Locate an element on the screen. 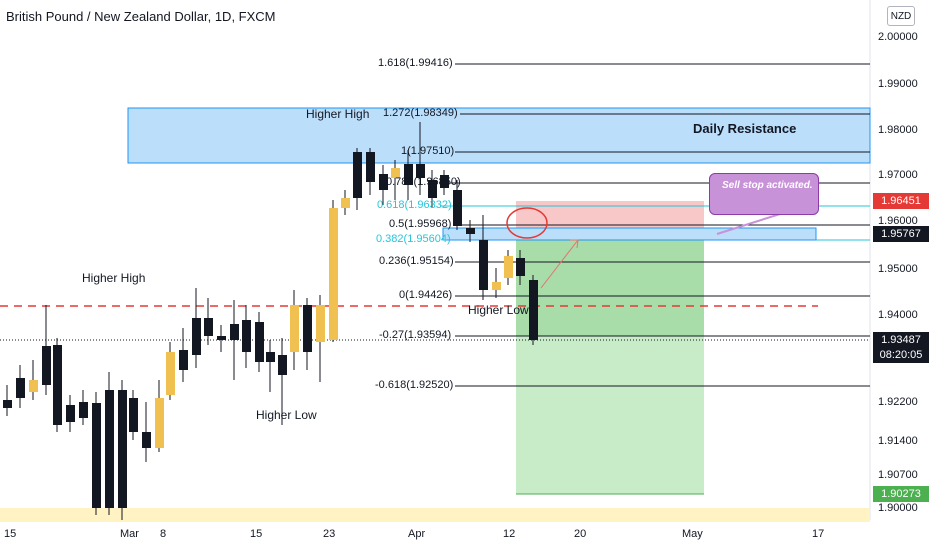 This screenshot has height=550, width=932. daily-resistance-label: Daily Resistance is located at coordinates (745, 128).